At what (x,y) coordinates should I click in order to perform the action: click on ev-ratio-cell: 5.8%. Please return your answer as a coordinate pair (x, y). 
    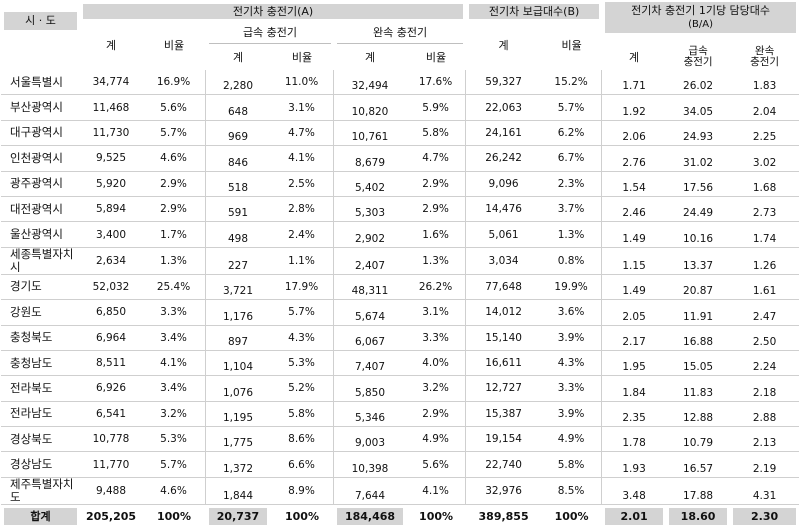
    Looking at the image, I should click on (572, 465).